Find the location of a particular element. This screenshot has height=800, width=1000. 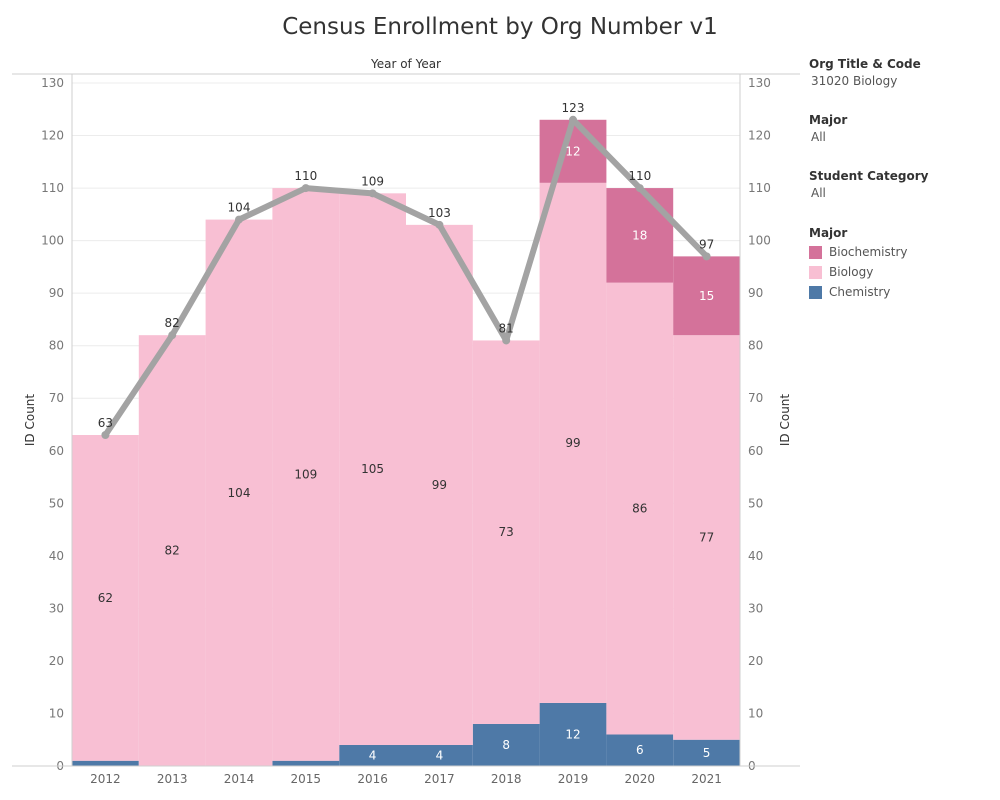

total-label: 63 is located at coordinates (105, 423).